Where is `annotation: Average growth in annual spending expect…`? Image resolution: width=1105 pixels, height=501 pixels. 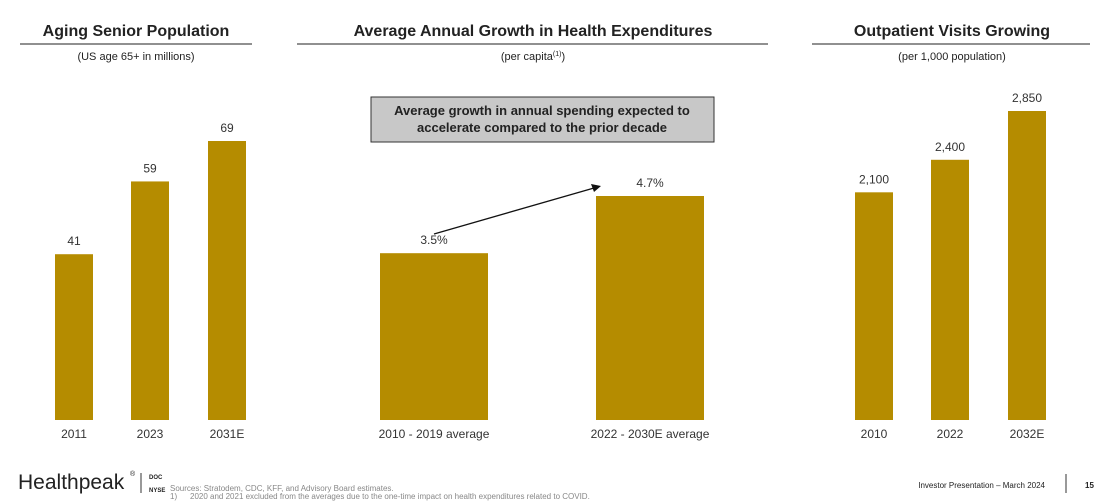 annotation: Average growth in annual spending expect… is located at coordinates (542, 110).